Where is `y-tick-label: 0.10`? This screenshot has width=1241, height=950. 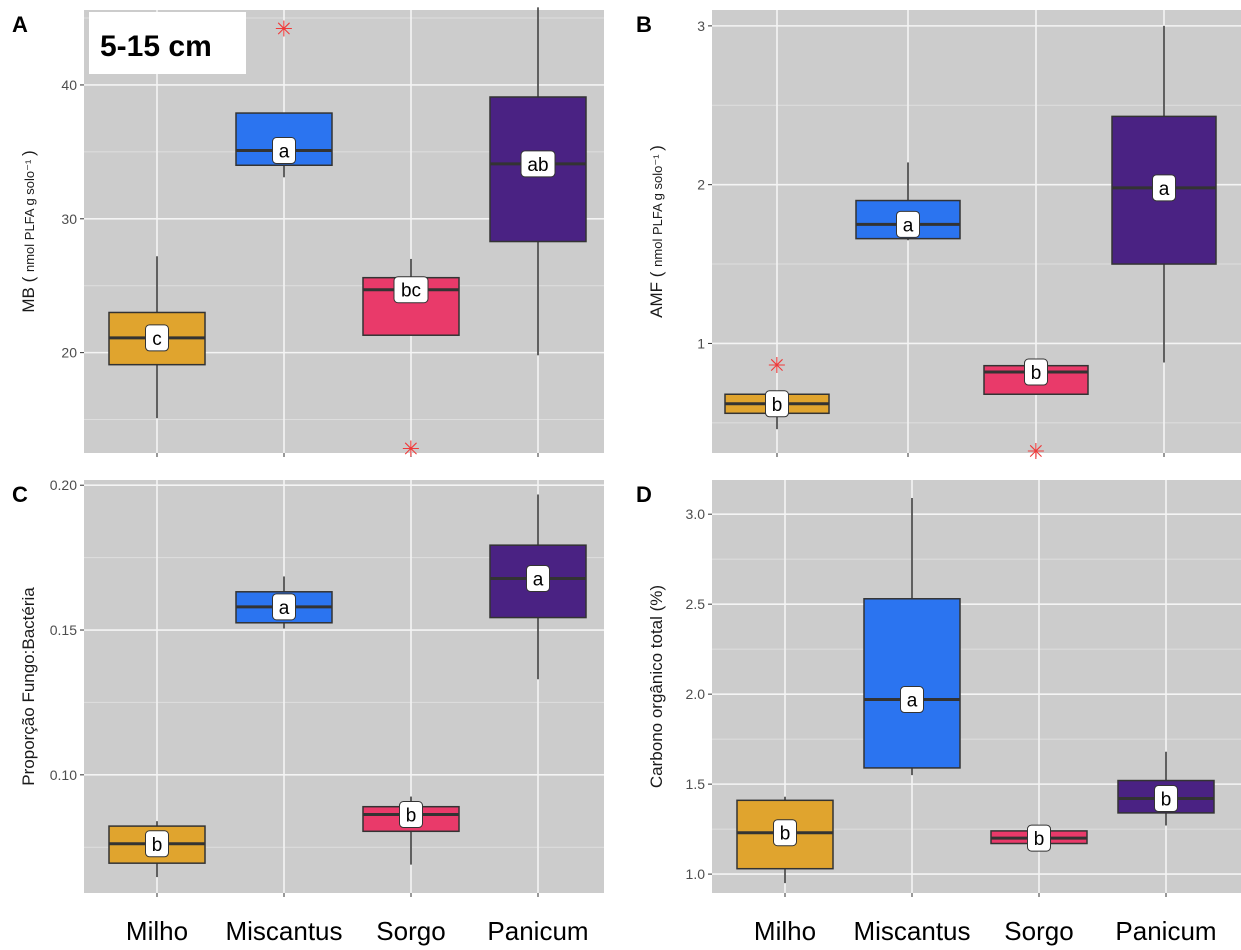 y-tick-label: 0.10 is located at coordinates (63, 775).